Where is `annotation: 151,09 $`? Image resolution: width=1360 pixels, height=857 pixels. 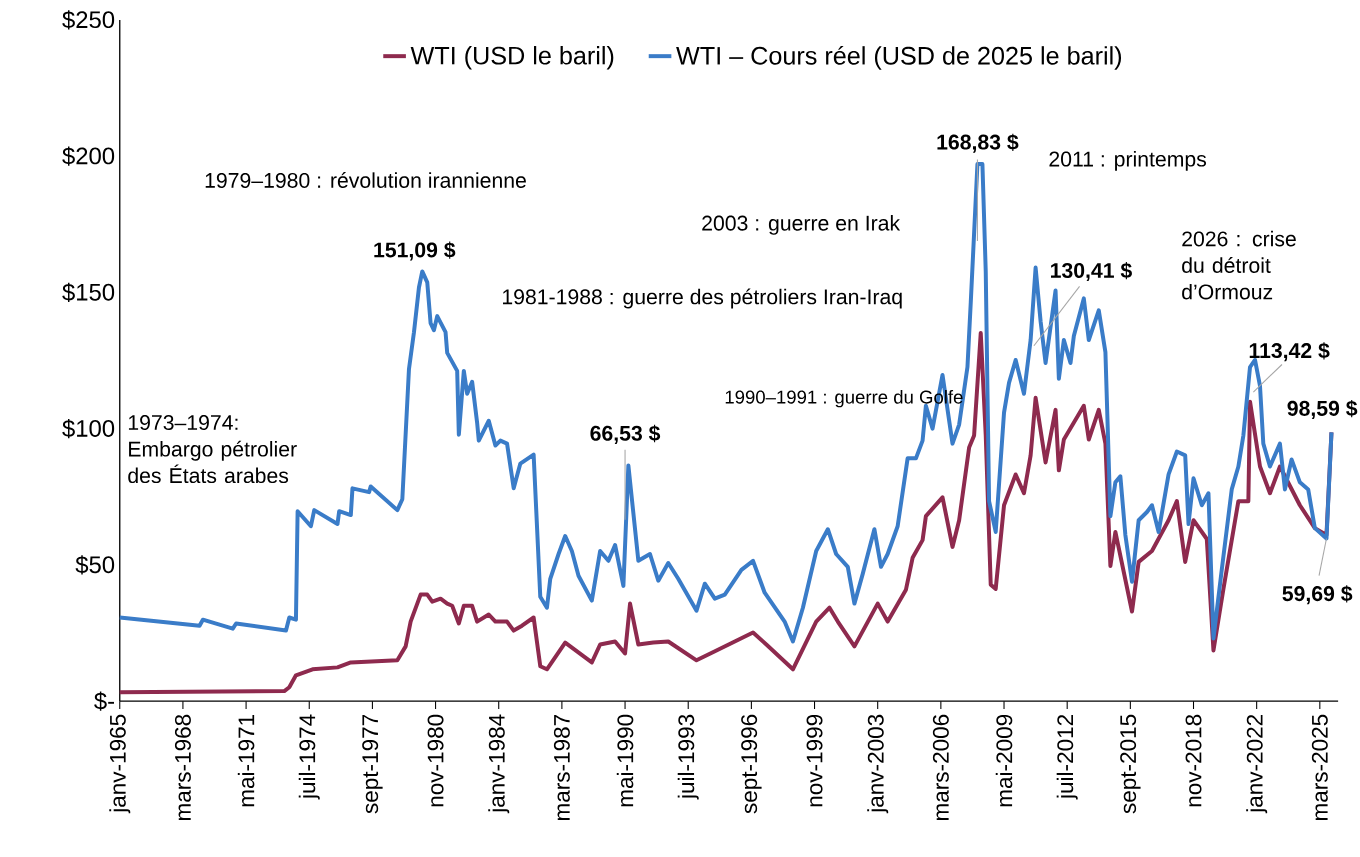
annotation: 151,09 $ is located at coordinates (415, 251).